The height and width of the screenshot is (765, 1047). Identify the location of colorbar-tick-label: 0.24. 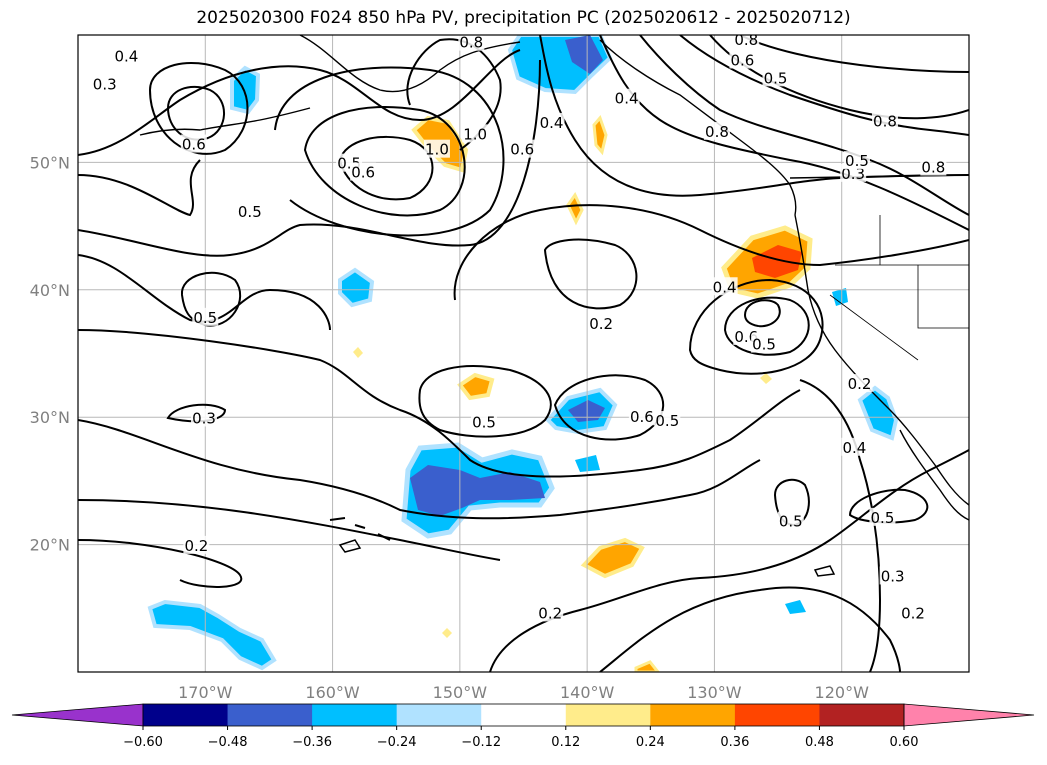
(650, 742).